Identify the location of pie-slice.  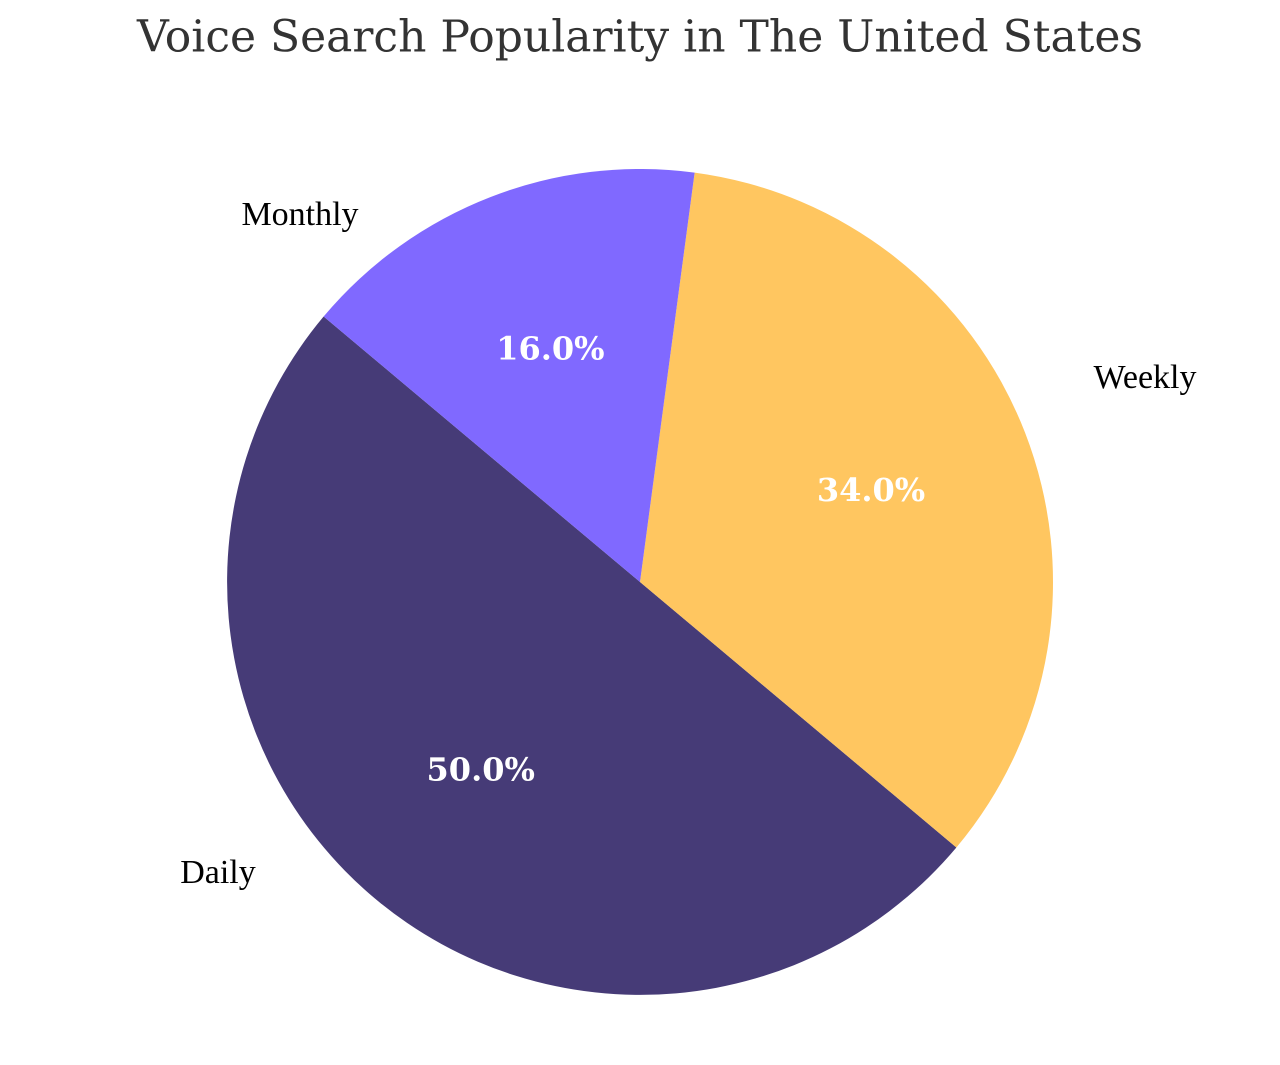
(509, 375).